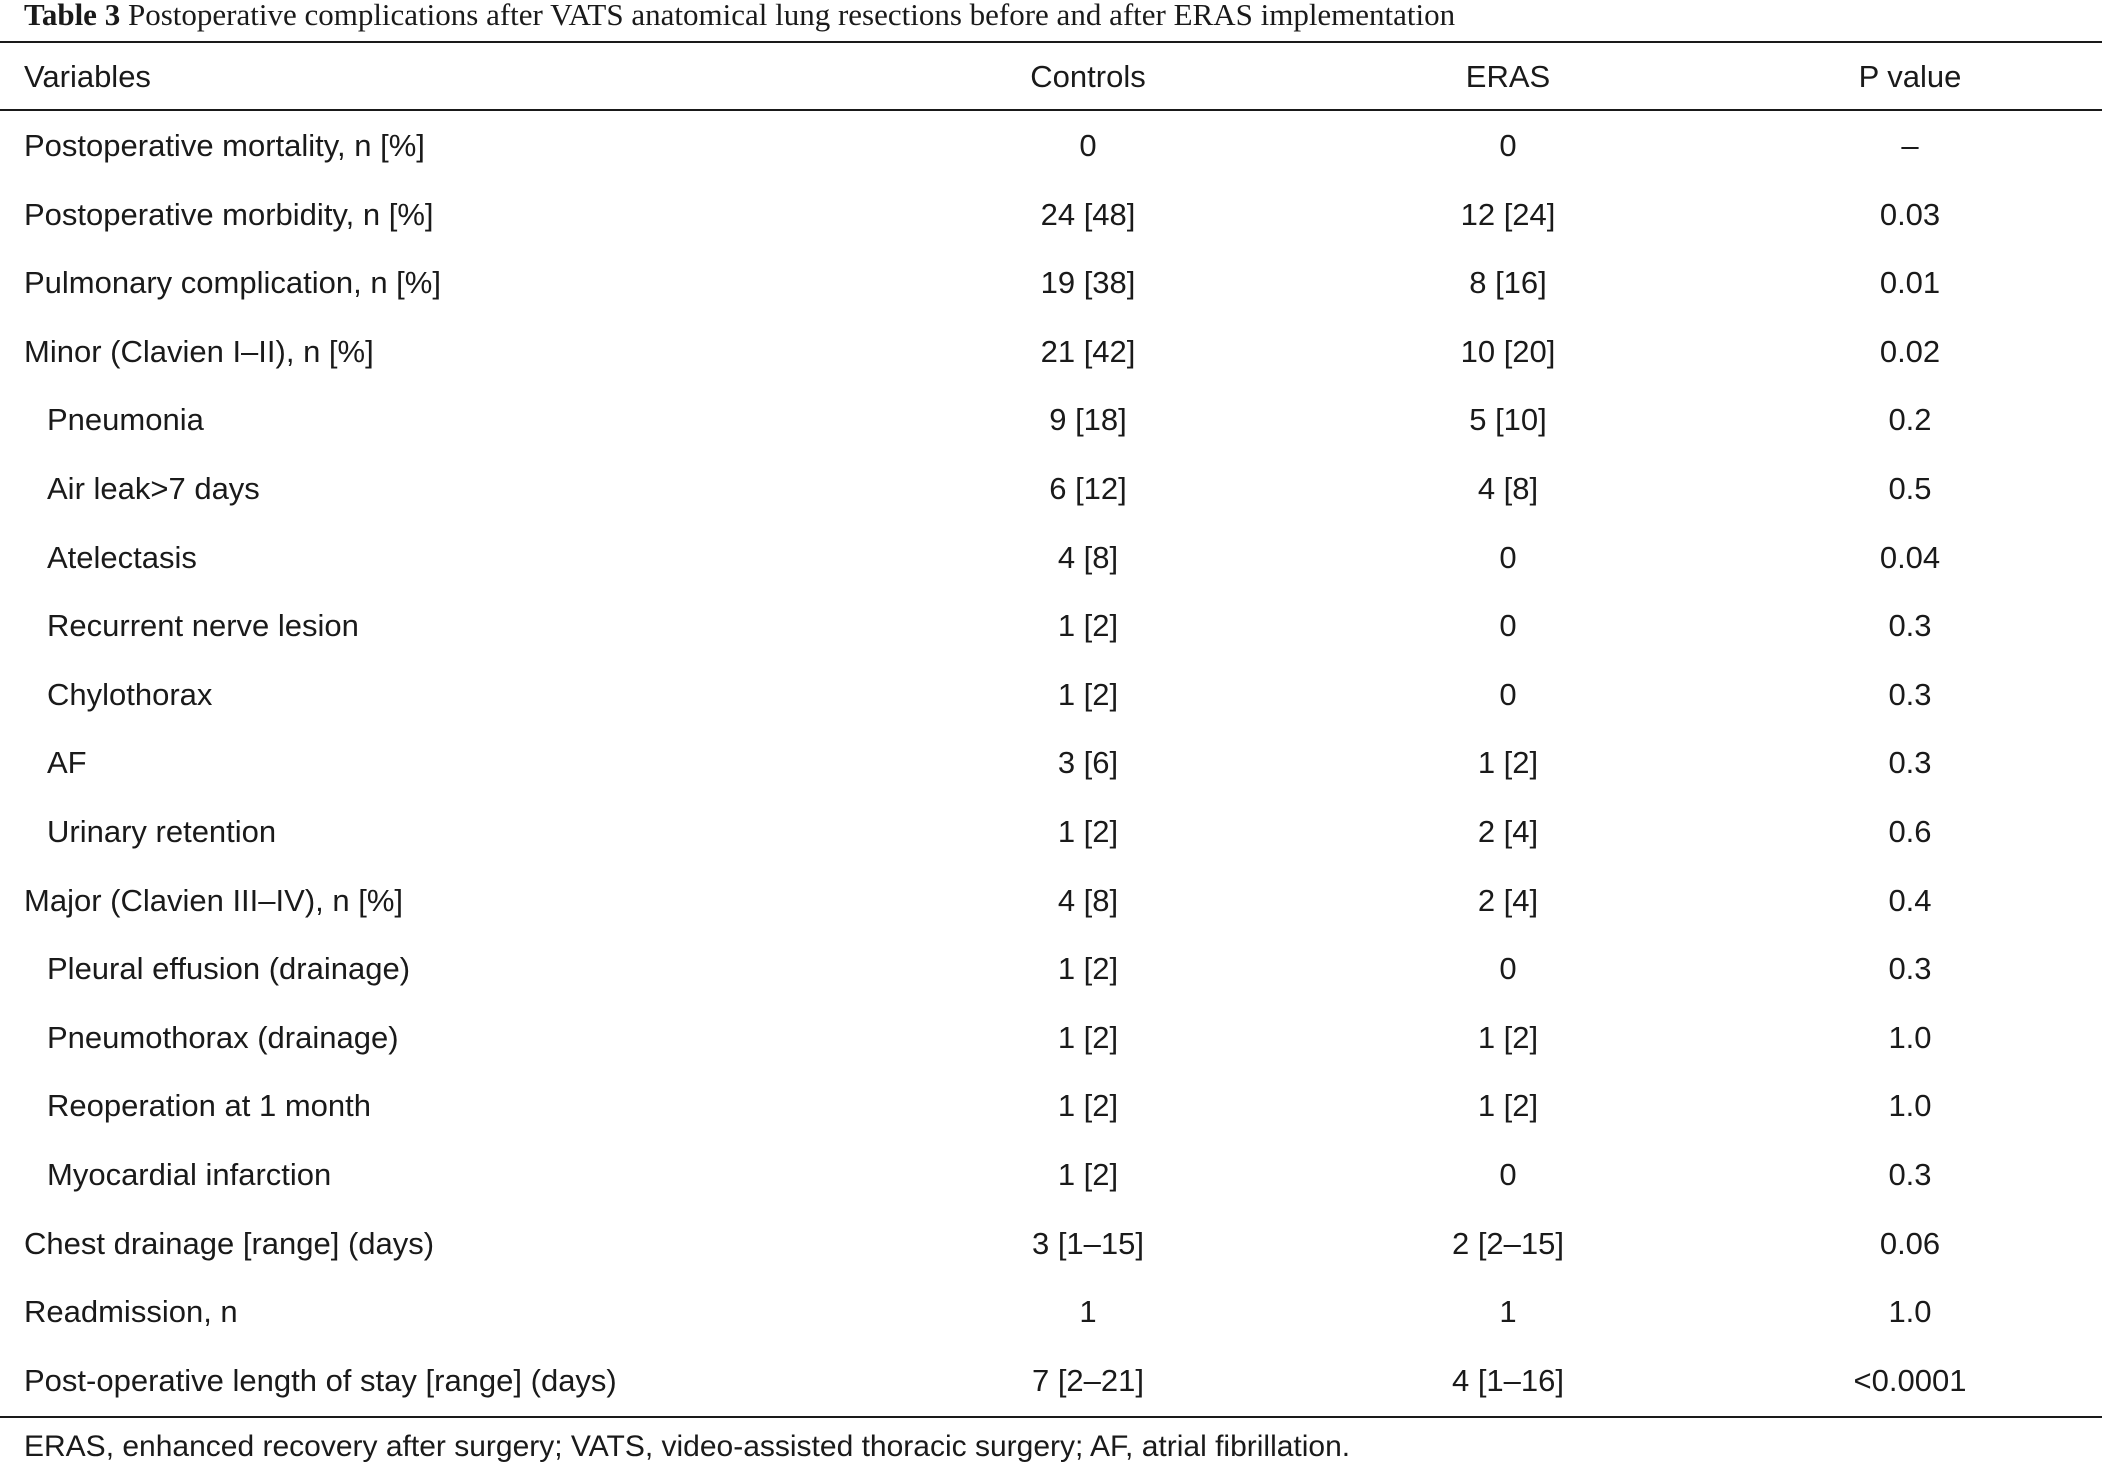 The image size is (2102, 1467). What do you see at coordinates (125, 419) in the screenshot?
I see `cell-variable: Pneumonia` at bounding box center [125, 419].